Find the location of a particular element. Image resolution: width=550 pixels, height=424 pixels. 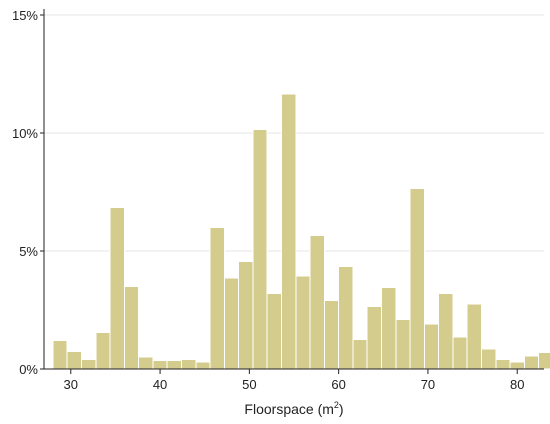

x-axis-title-superscript: 2 is located at coordinates (336, 405).